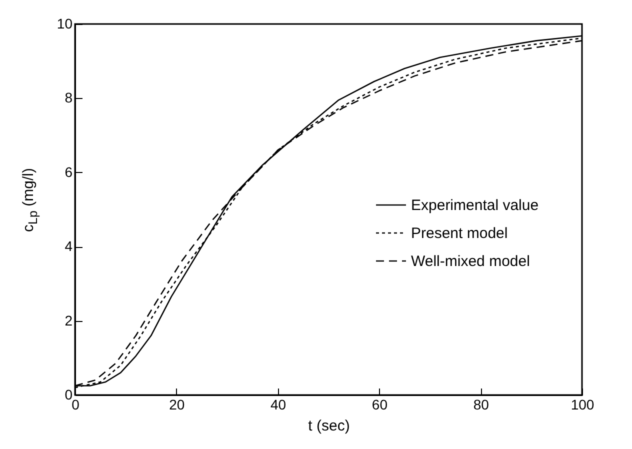 The height and width of the screenshot is (449, 632). Describe the element at coordinates (68, 172) in the screenshot. I see `y-tick-label: 6` at that location.